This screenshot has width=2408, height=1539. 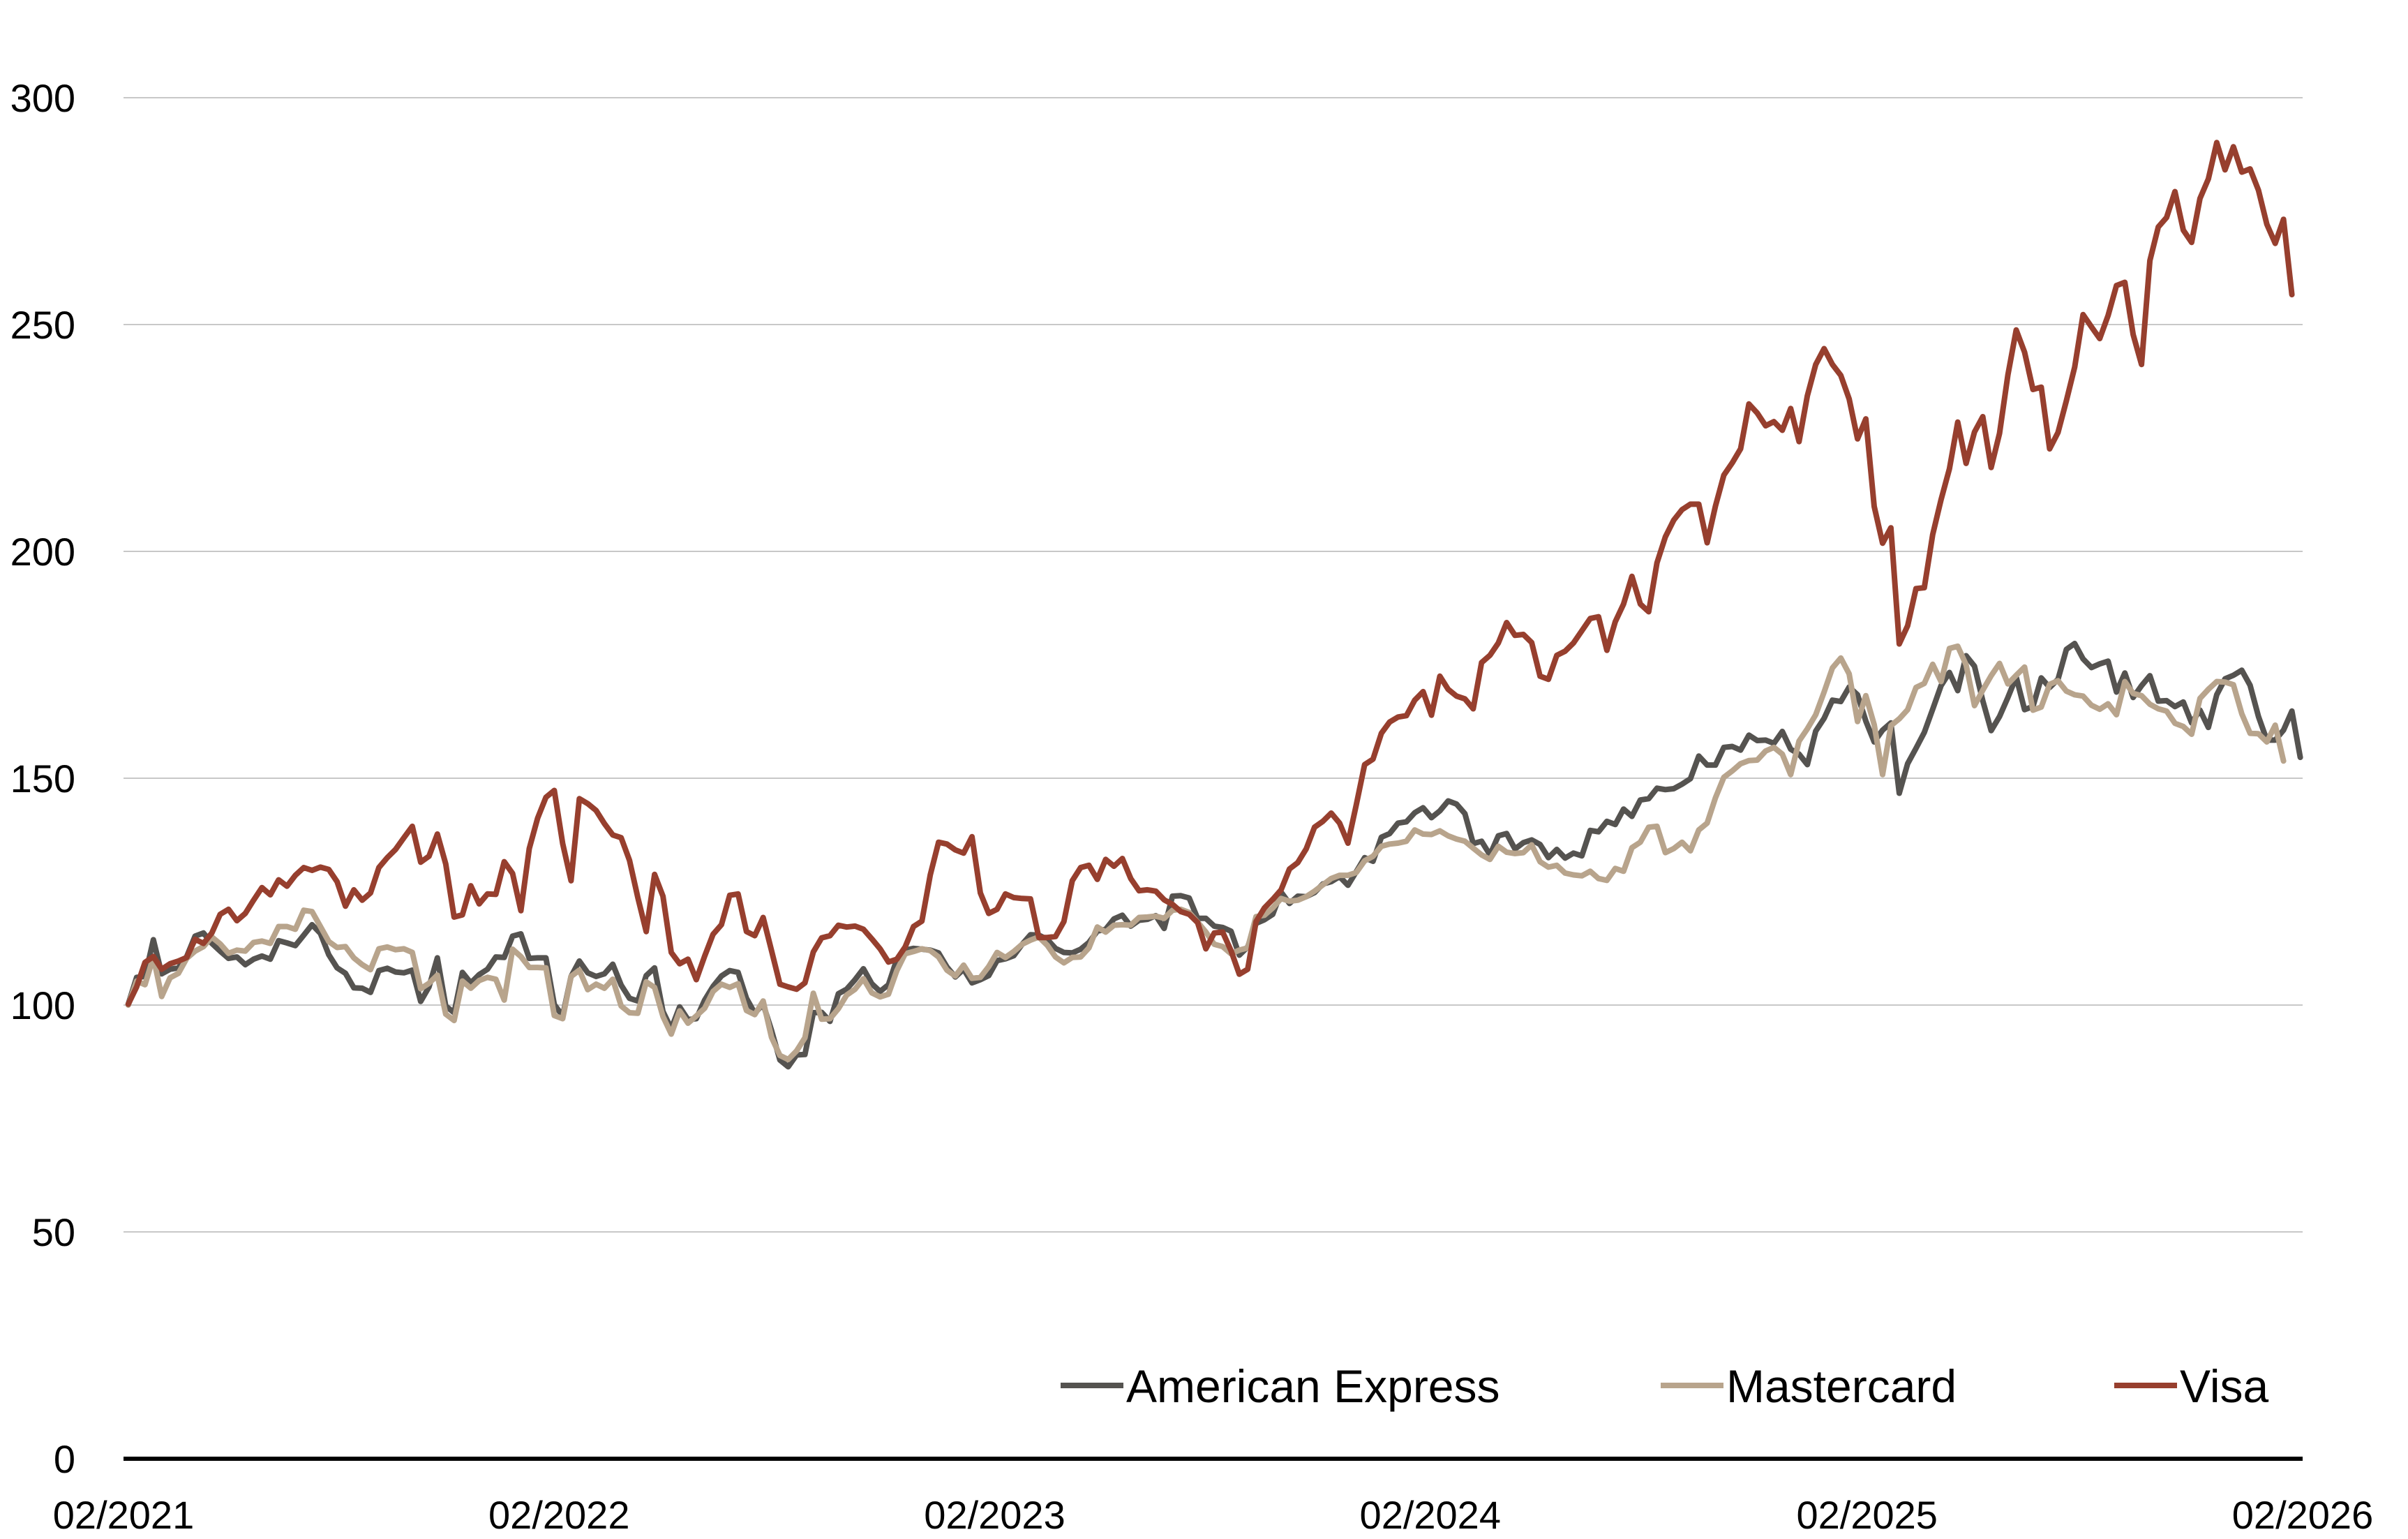 I want to click on x-tick-label: 02/2023, so click(x=995, y=1515).